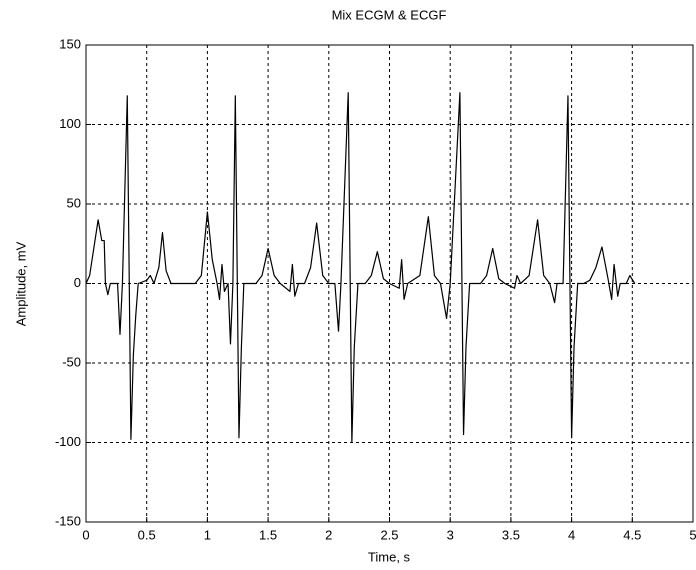 The height and width of the screenshot is (570, 696). Describe the element at coordinates (70, 43) in the screenshot. I see `y-tick-label: 150` at that location.